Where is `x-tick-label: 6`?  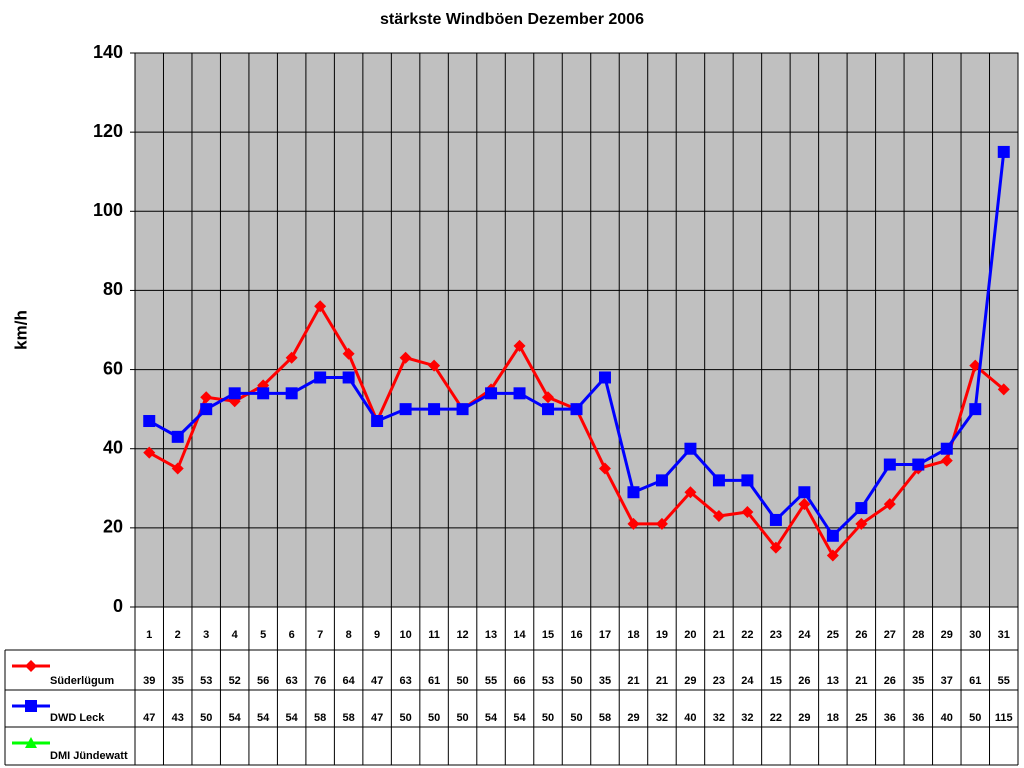
x-tick-label: 6 is located at coordinates (292, 635).